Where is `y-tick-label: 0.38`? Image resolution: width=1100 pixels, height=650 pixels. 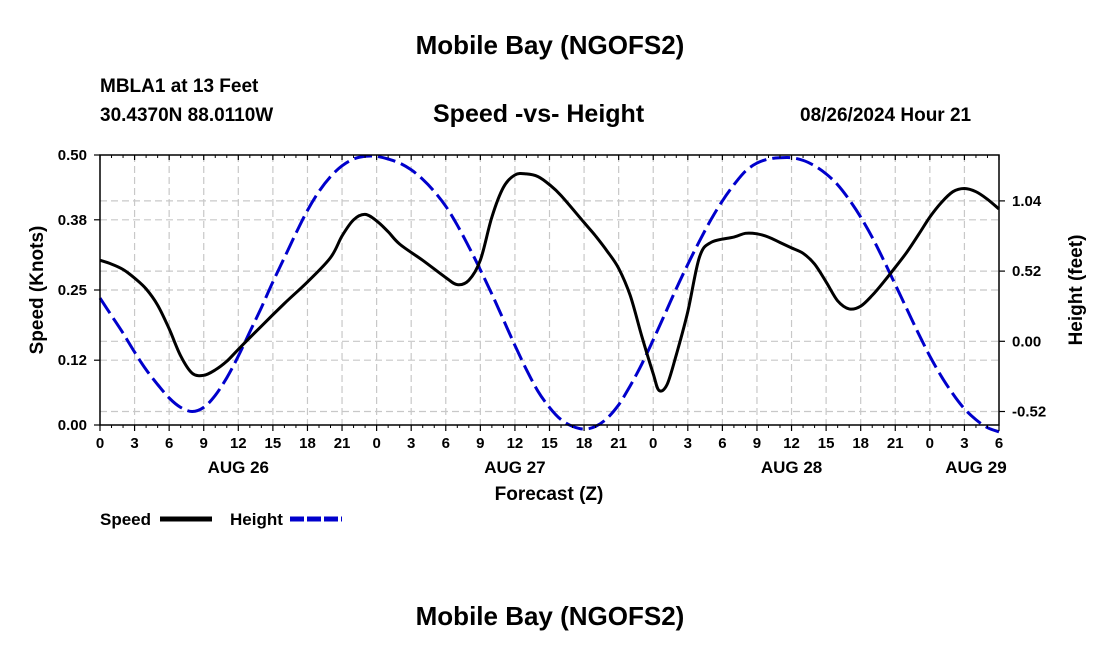 y-tick-label: 0.38 is located at coordinates (72, 220).